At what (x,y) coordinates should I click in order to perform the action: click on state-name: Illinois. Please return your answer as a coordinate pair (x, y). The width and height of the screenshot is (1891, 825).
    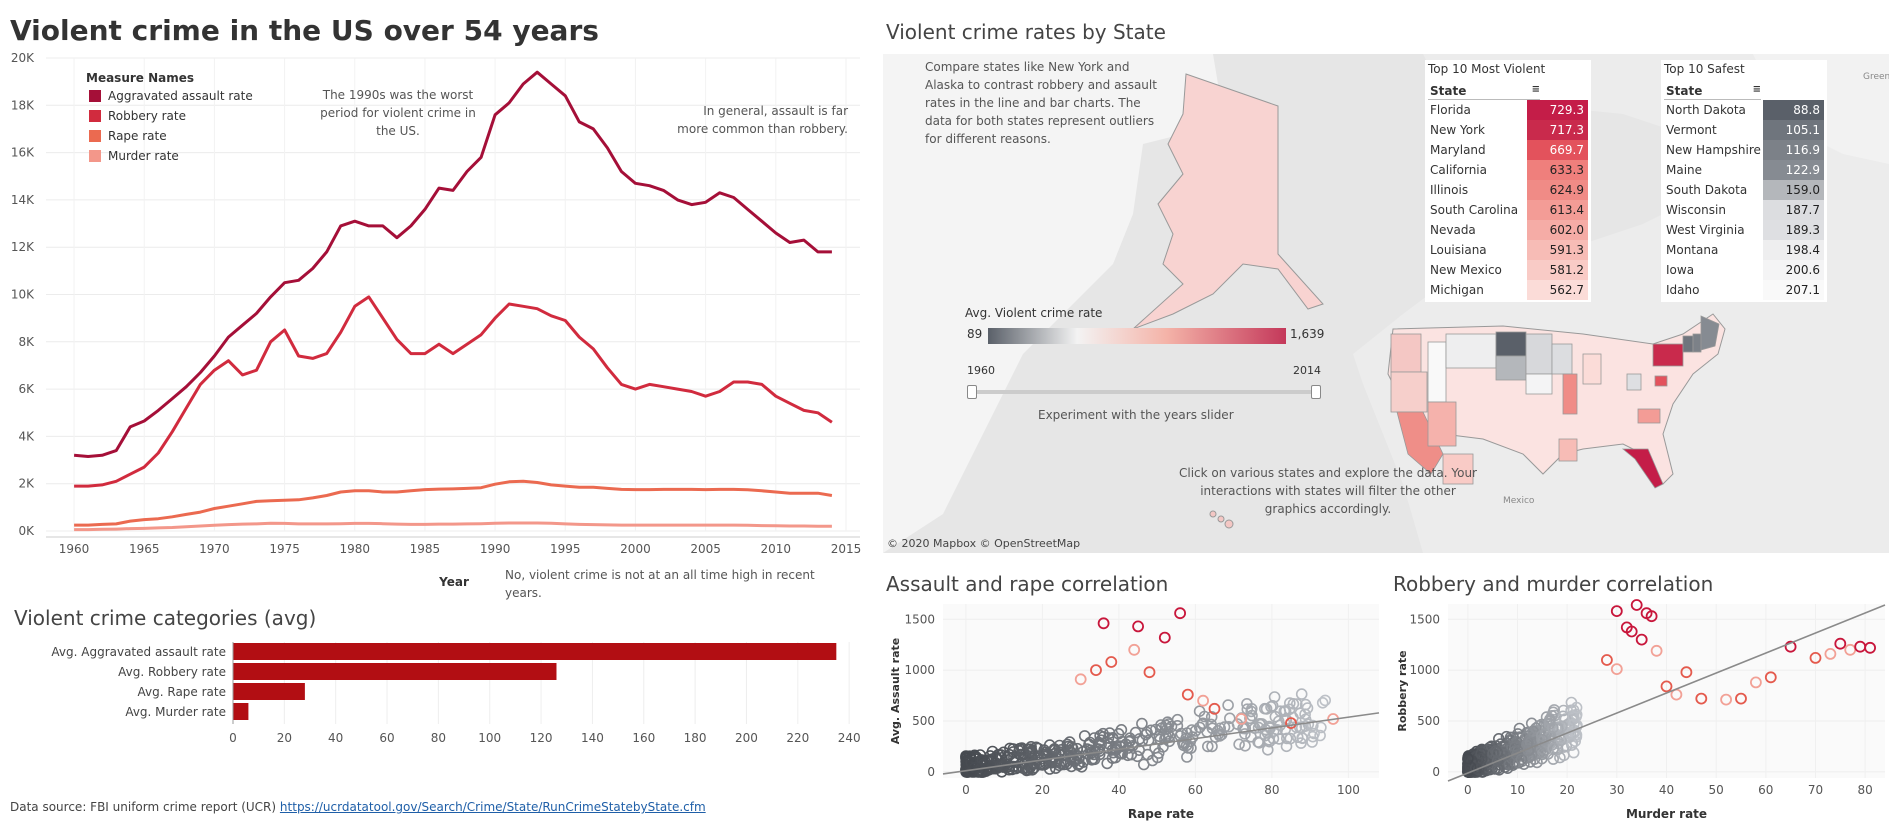
    Looking at the image, I should click on (1449, 190).